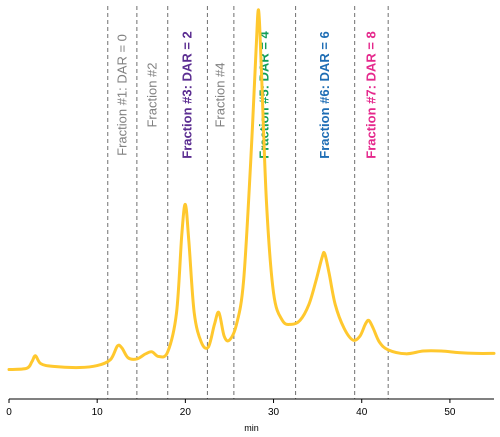  Describe the element at coordinates (98, 412) in the screenshot. I see `x-tick-label: 10` at that location.